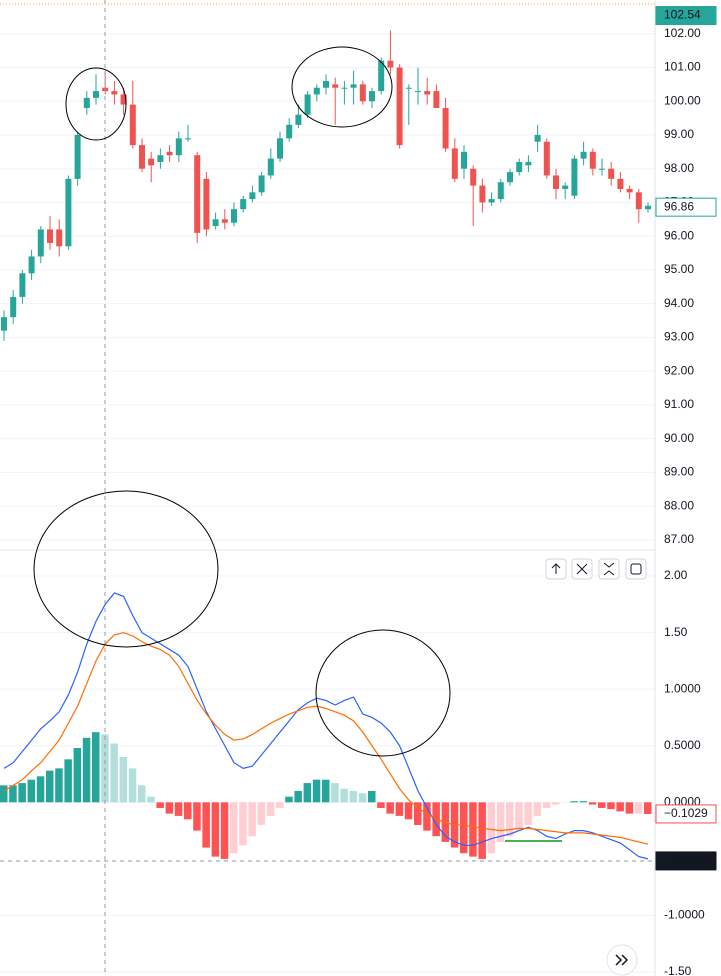 This screenshot has width=721, height=976. Describe the element at coordinates (679, 235) in the screenshot. I see `y-tick-label: 96.00` at that location.